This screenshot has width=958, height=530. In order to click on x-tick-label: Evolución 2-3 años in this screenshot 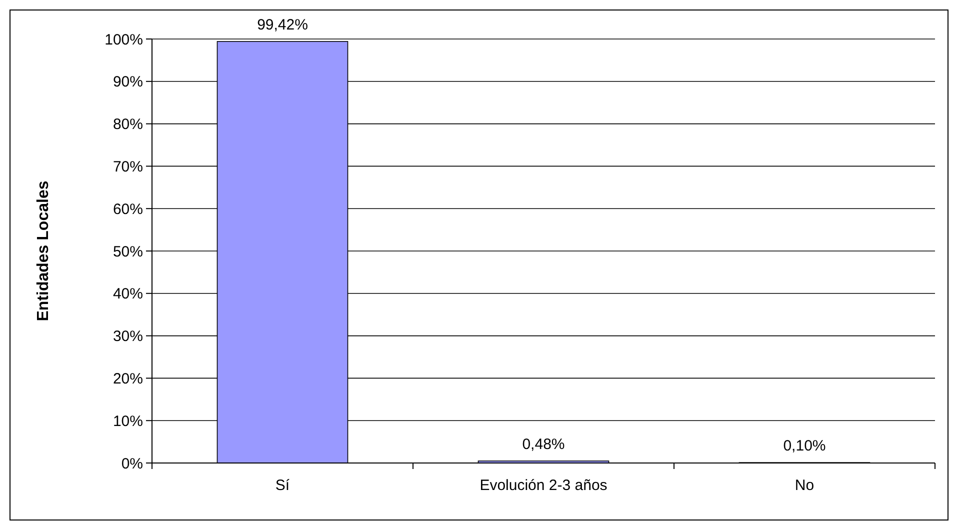, I will do `click(544, 485)`.